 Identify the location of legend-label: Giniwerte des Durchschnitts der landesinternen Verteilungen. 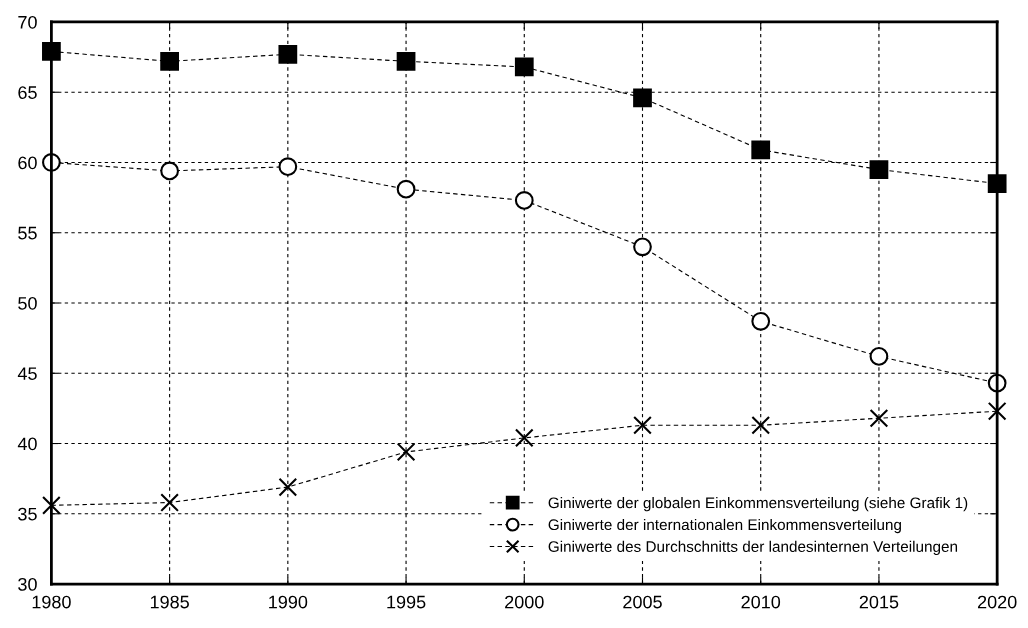
(753, 548).